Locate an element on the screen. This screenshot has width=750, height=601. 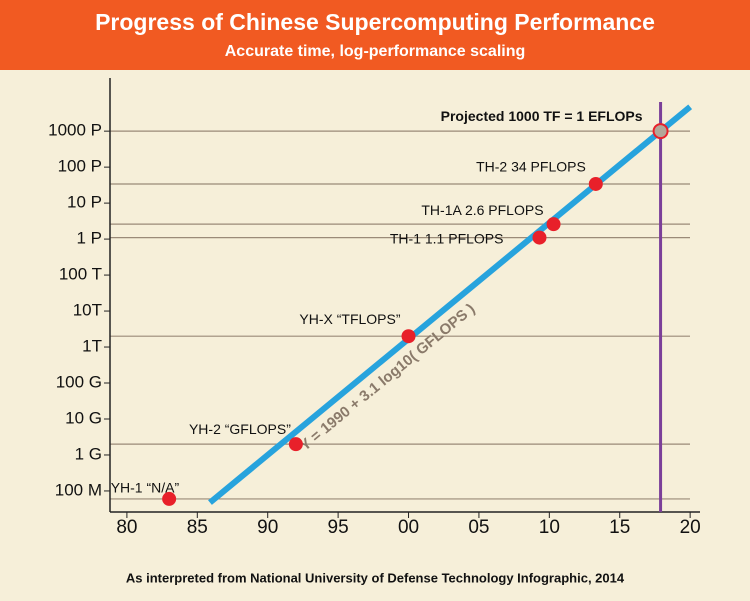
x-tick-label: 00 is located at coordinates (408, 527).